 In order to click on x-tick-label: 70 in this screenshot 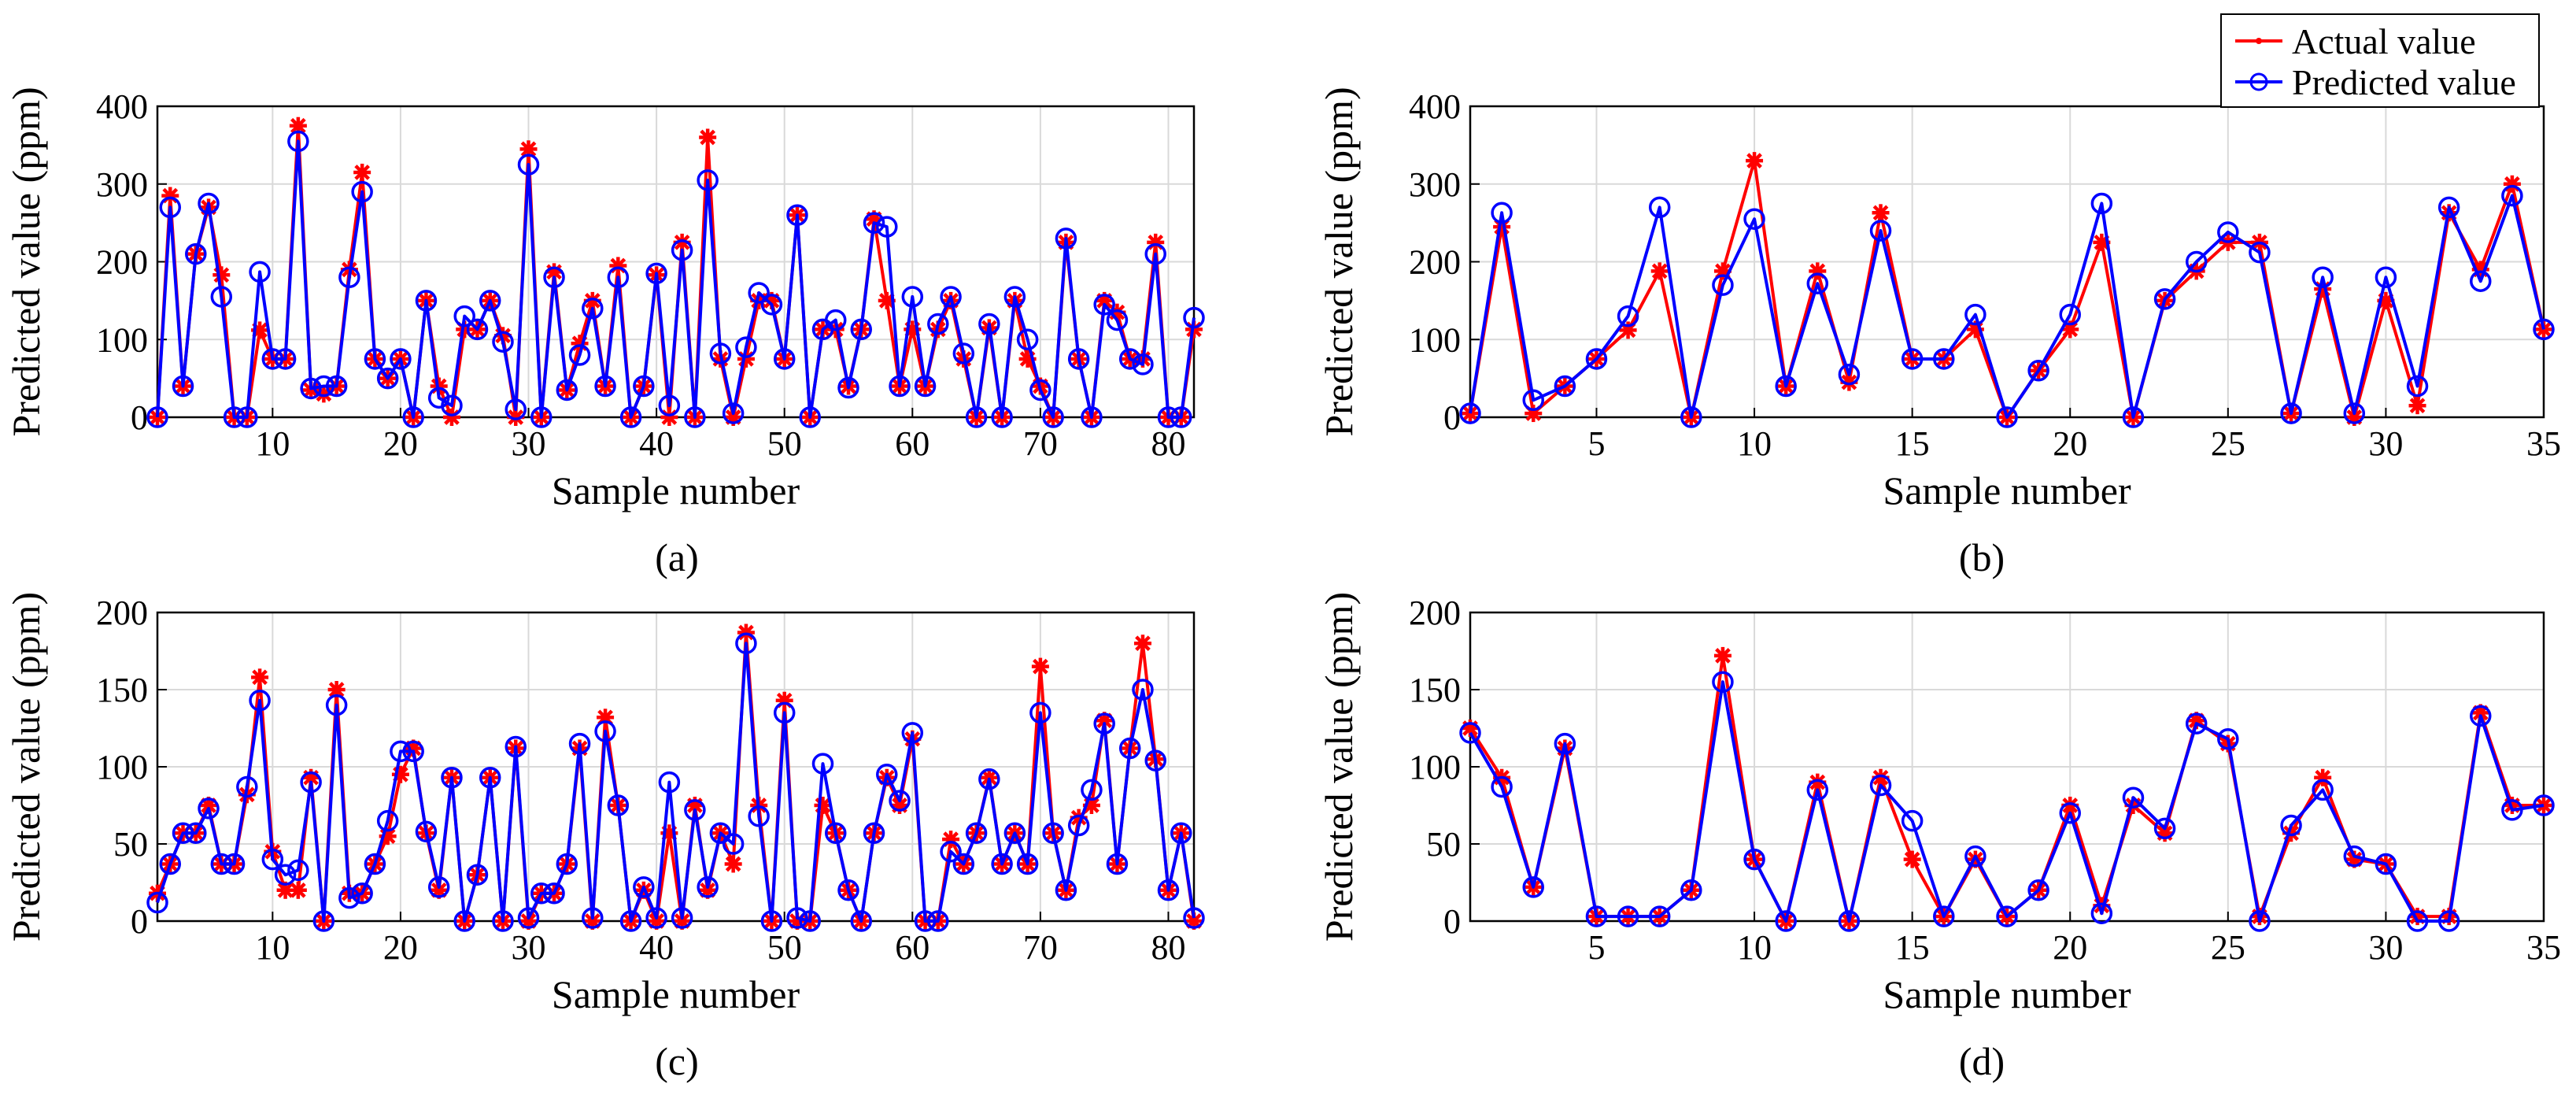, I will do `click(1040, 948)`.